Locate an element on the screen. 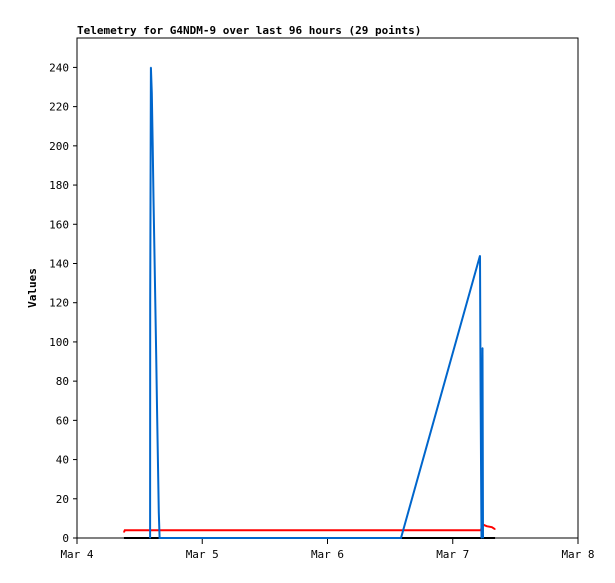  y-tick-label: 20 is located at coordinates (62, 499).